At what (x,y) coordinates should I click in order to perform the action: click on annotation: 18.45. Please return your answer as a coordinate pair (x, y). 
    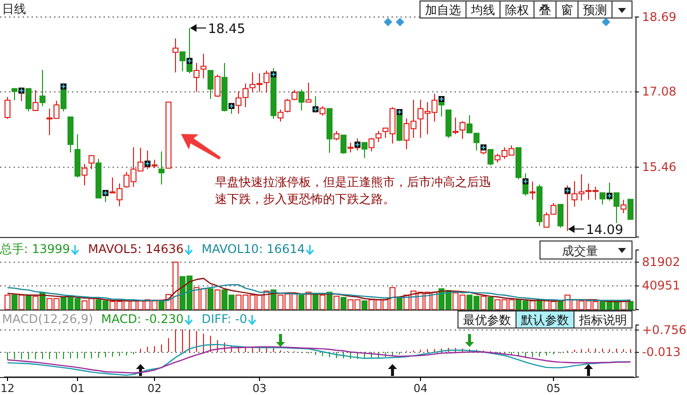
    Looking at the image, I should click on (227, 29).